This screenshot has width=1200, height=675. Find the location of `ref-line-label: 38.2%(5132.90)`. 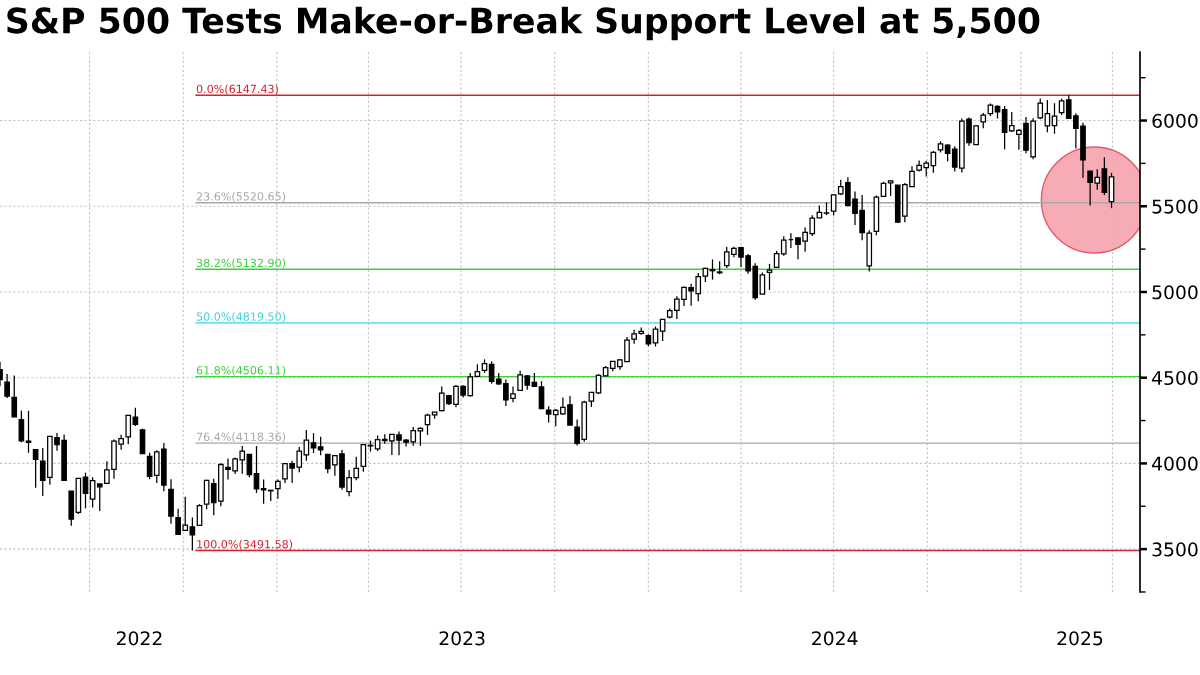

ref-line-label: 38.2%(5132.90) is located at coordinates (241, 263).